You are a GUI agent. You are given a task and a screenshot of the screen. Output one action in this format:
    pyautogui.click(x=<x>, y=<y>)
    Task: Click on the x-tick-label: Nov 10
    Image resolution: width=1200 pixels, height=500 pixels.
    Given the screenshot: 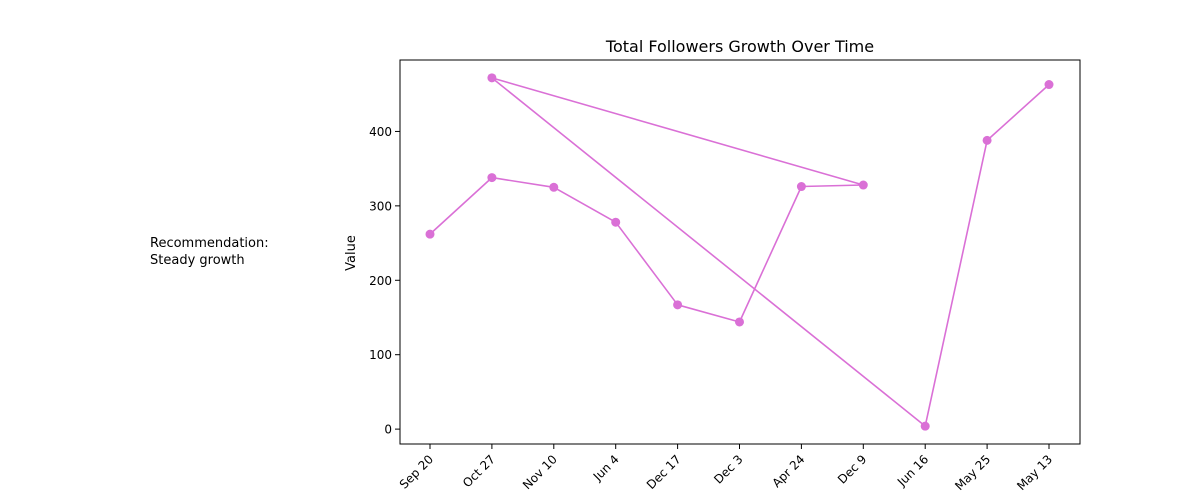 What is the action you would take?
    pyautogui.click(x=540, y=472)
    